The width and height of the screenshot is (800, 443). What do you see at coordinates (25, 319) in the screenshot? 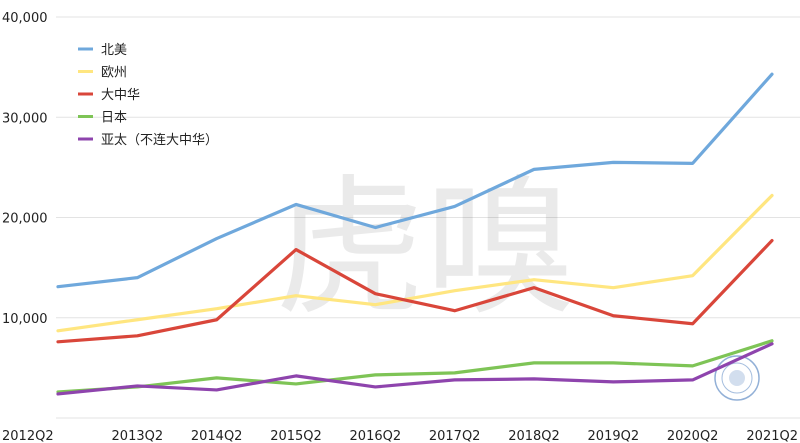
I see `y-tick-label: 10,000` at bounding box center [25, 319].